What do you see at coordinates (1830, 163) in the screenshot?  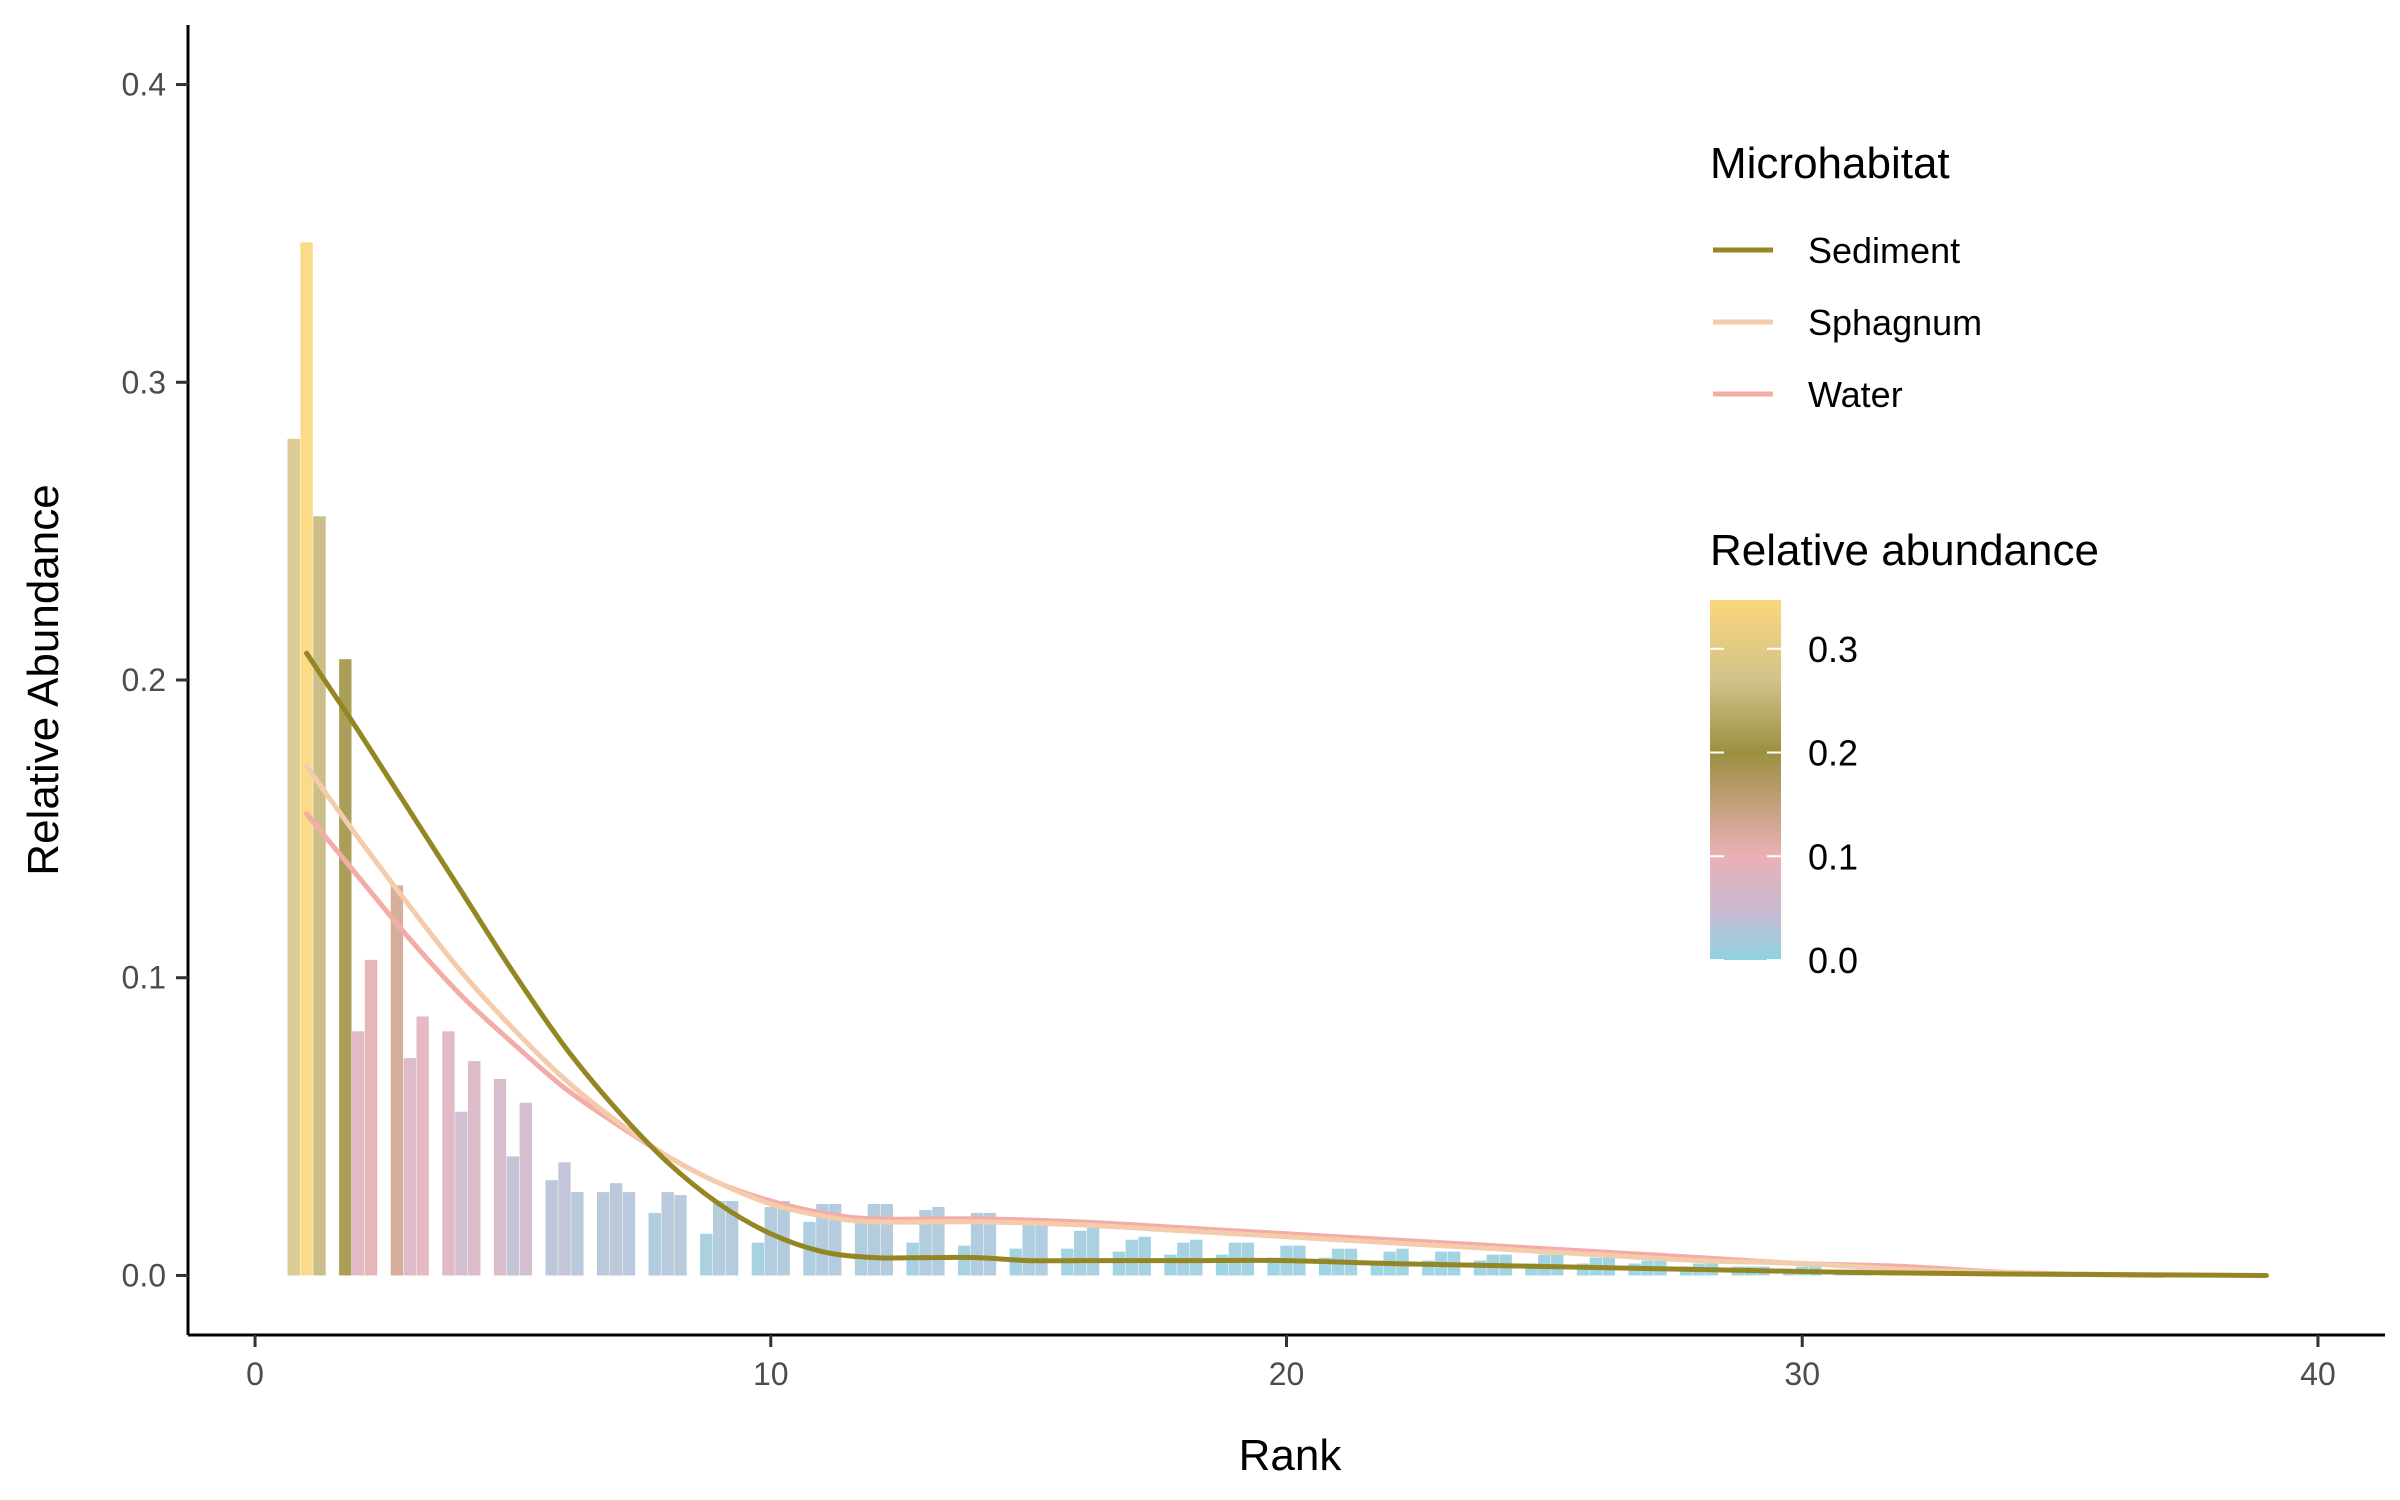 I see `legend-microhabitat-title: Microhabitat` at bounding box center [1830, 163].